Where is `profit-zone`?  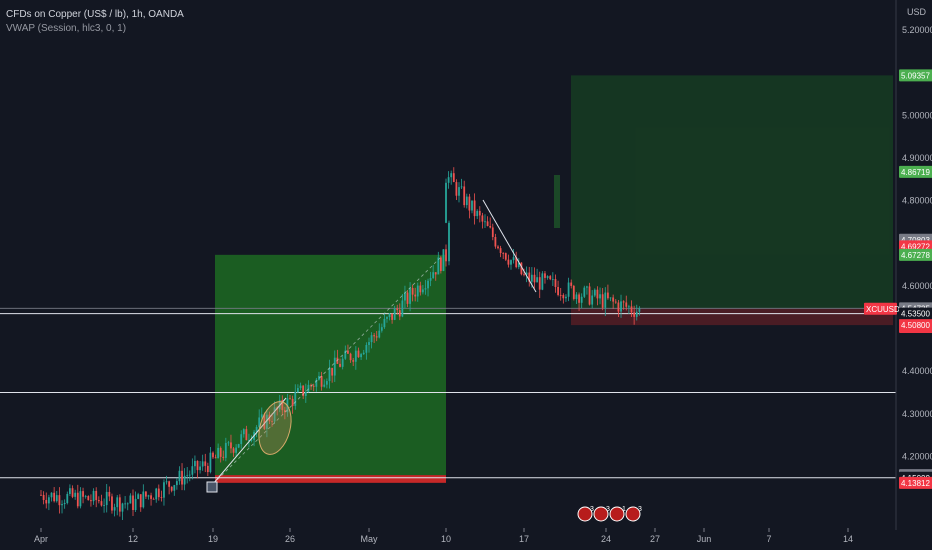 profit-zone is located at coordinates (330, 365).